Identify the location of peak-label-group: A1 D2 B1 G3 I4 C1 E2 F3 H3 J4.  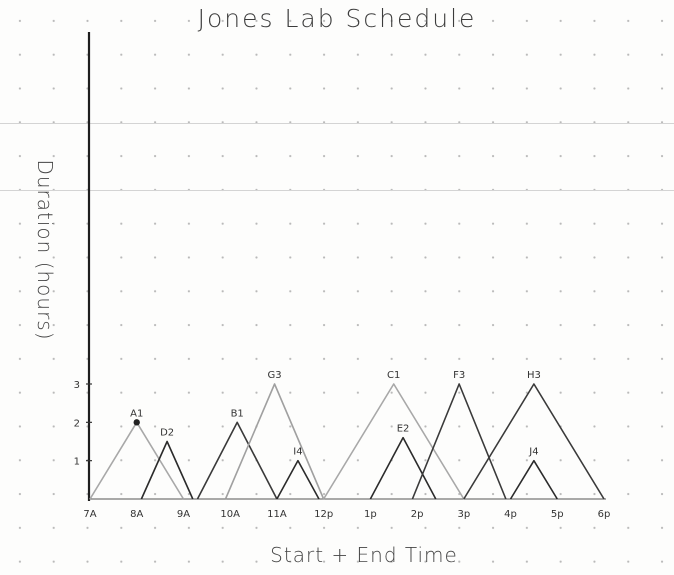
(335, 414).